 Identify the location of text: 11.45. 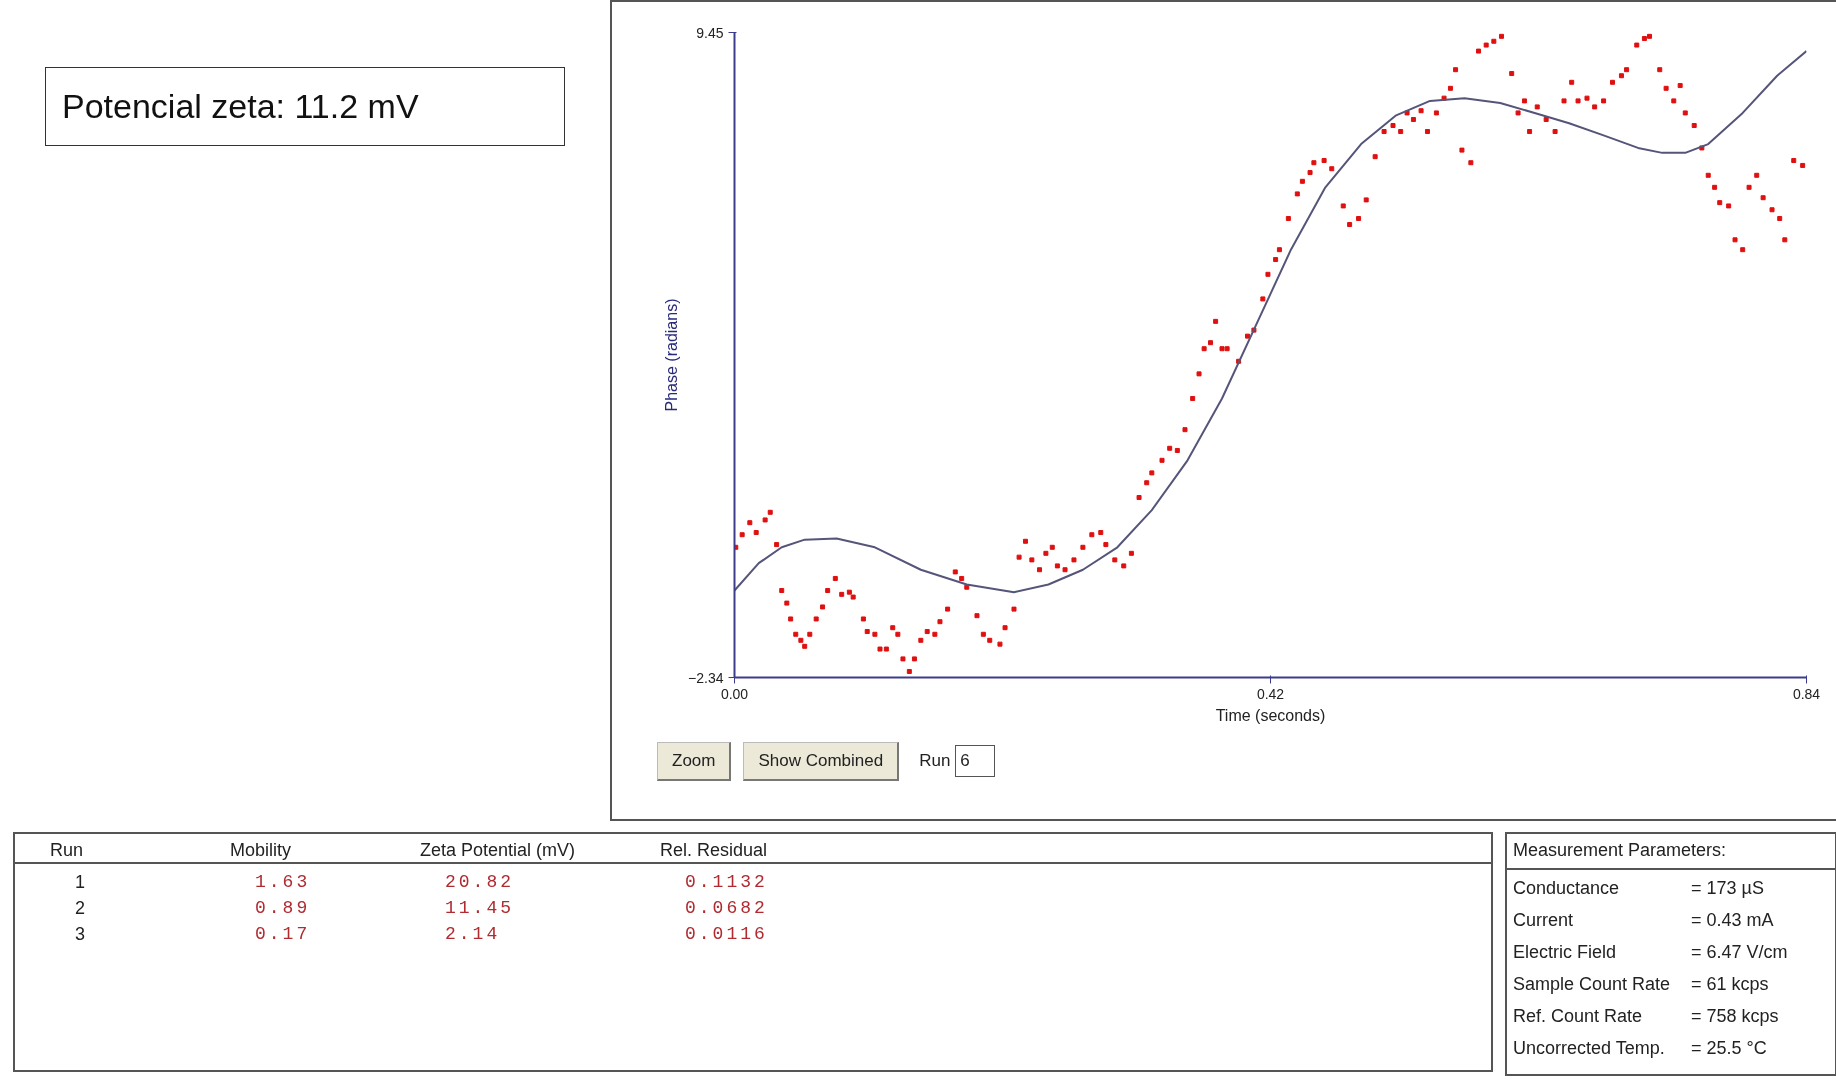
(480, 908).